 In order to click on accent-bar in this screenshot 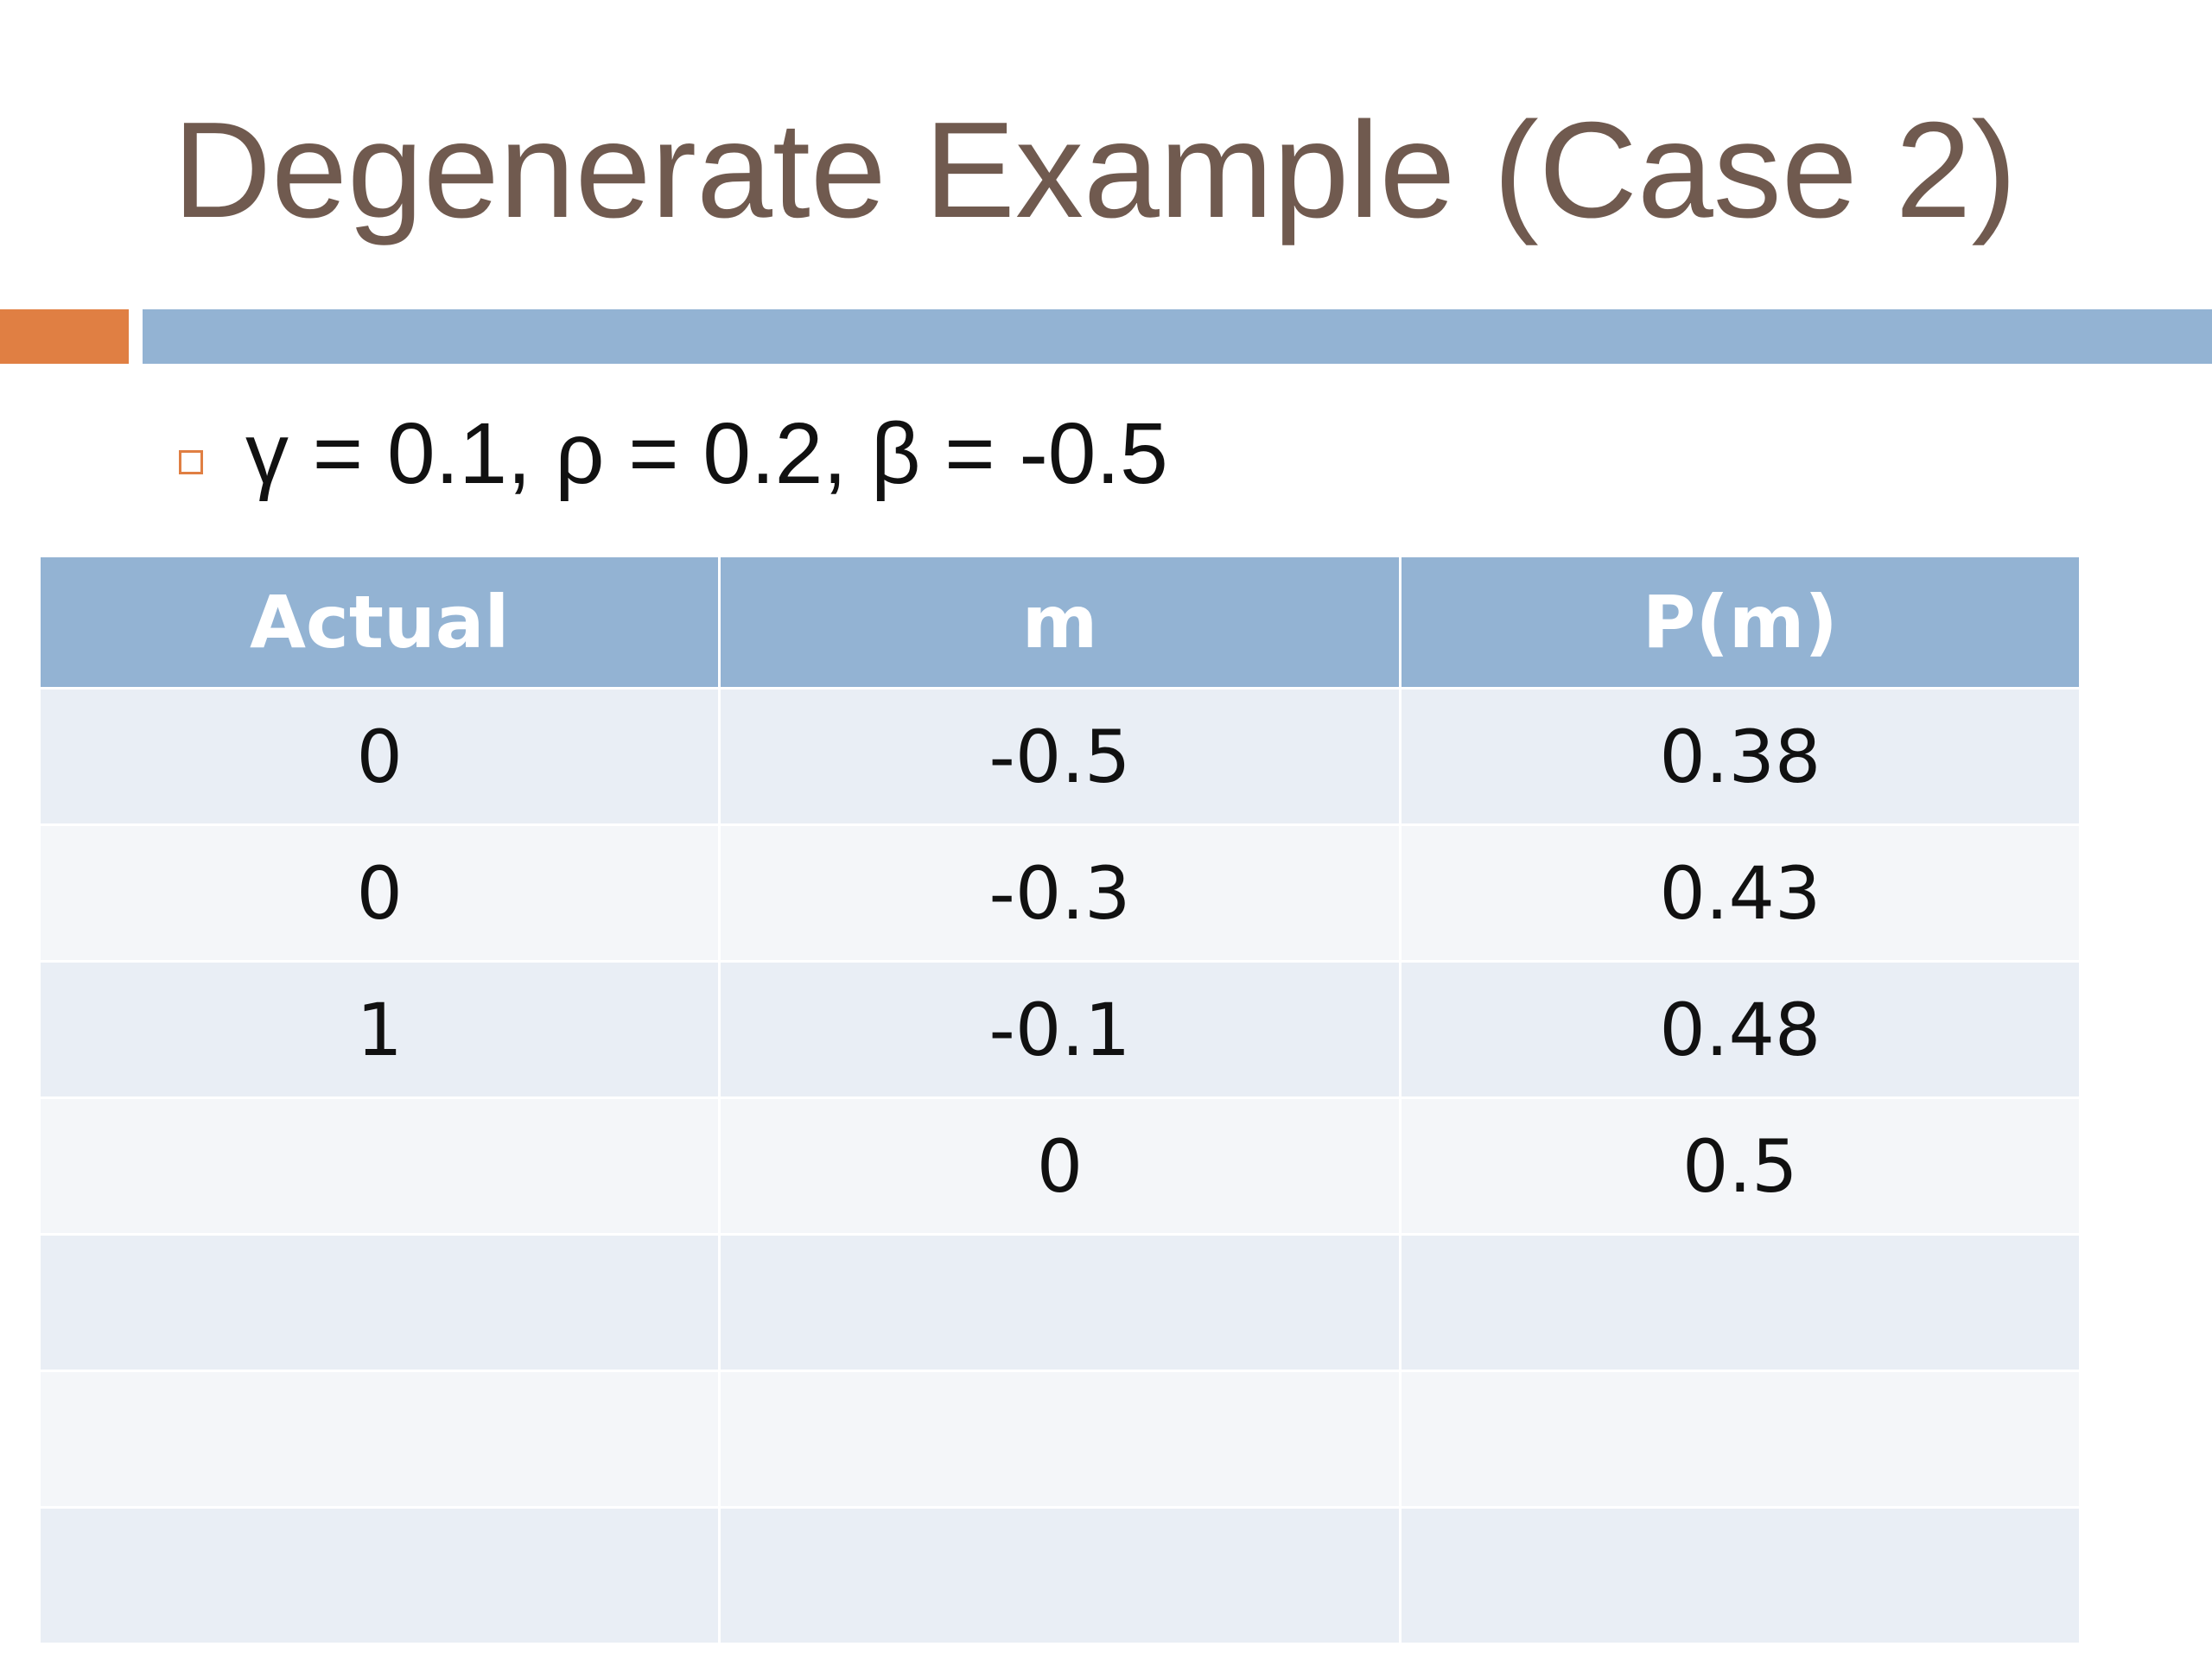, I will do `click(64, 336)`.